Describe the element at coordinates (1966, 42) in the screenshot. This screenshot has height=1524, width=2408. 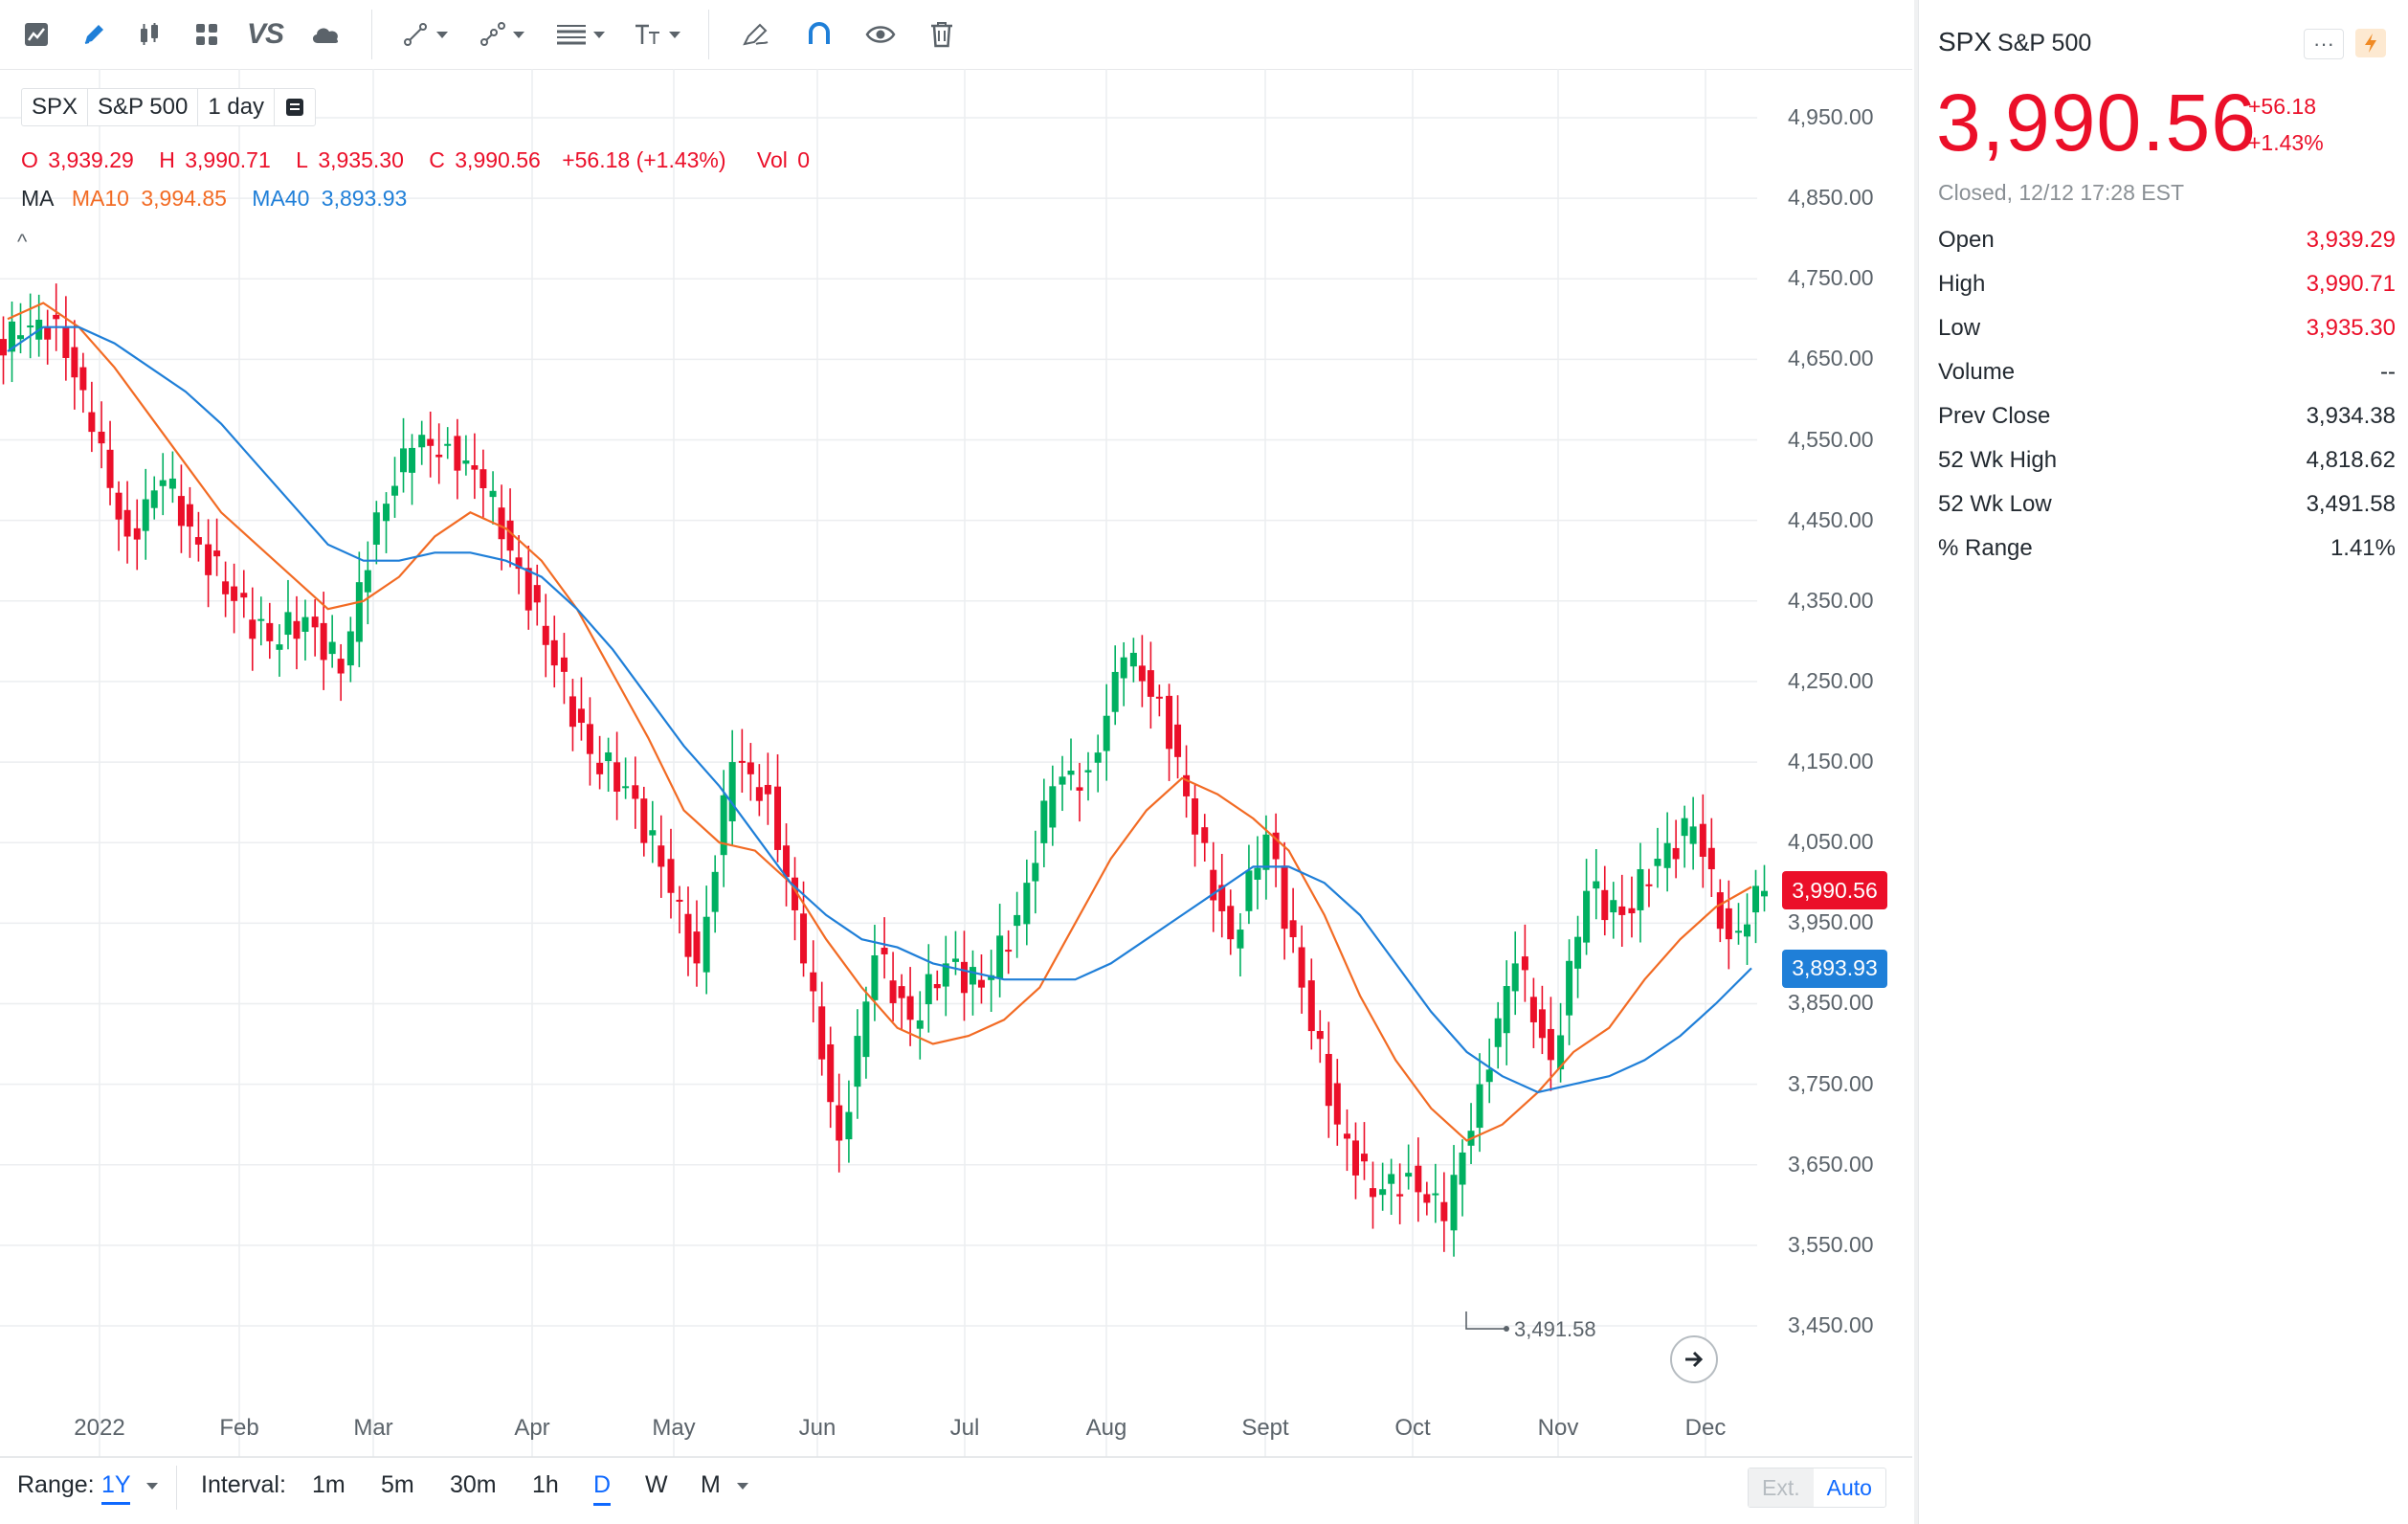
I see `quote-ticker: SPX` at that location.